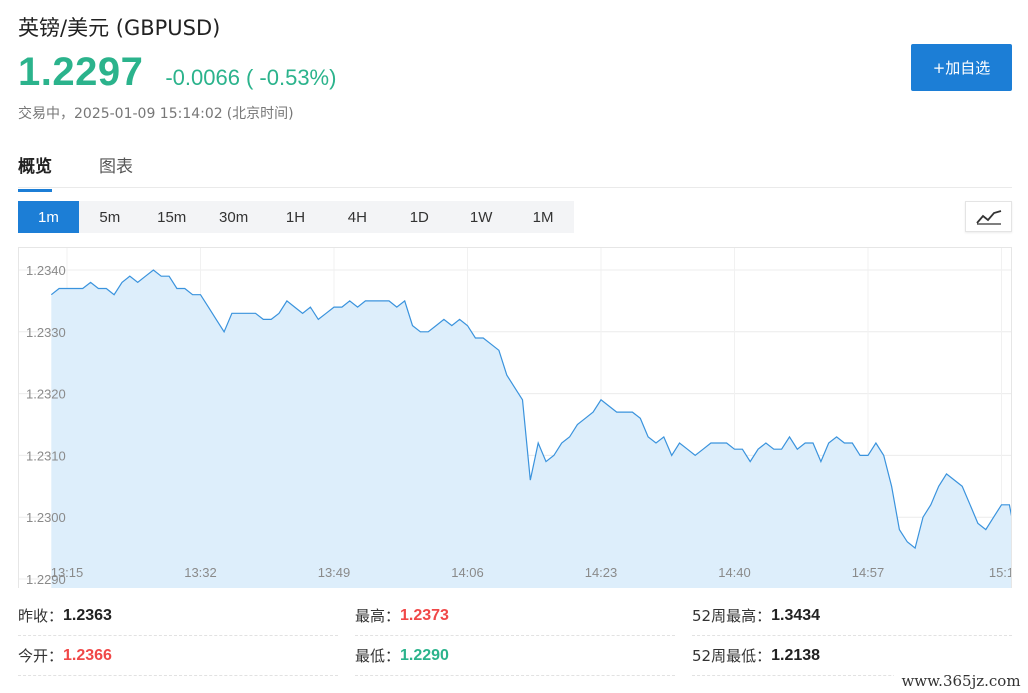  I want to click on interval-30m: 30m, so click(234, 217).